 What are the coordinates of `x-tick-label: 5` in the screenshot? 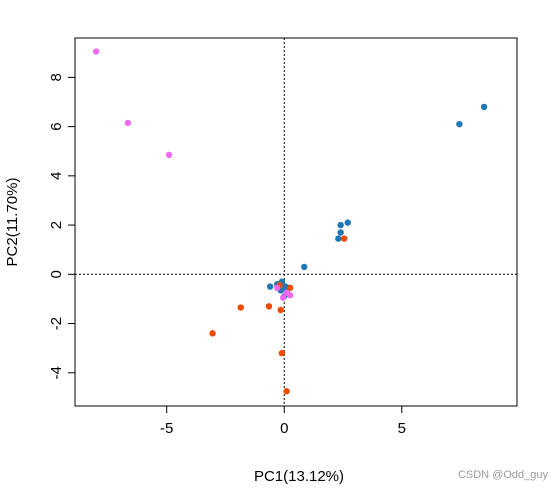 It's located at (402, 428).